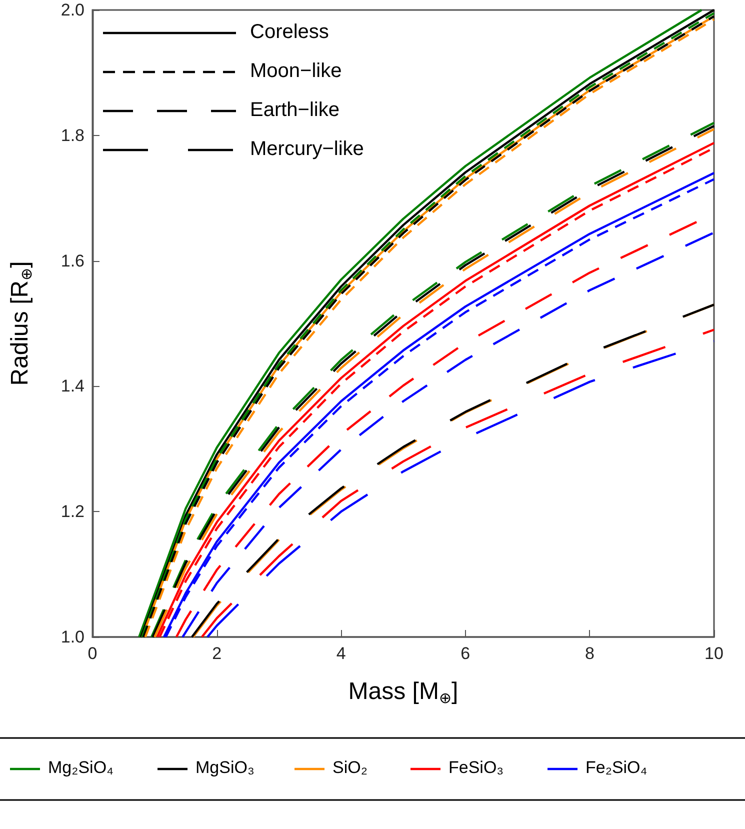  What do you see at coordinates (476, 767) in the screenshot?
I see `legend-label: FeSiO₃` at bounding box center [476, 767].